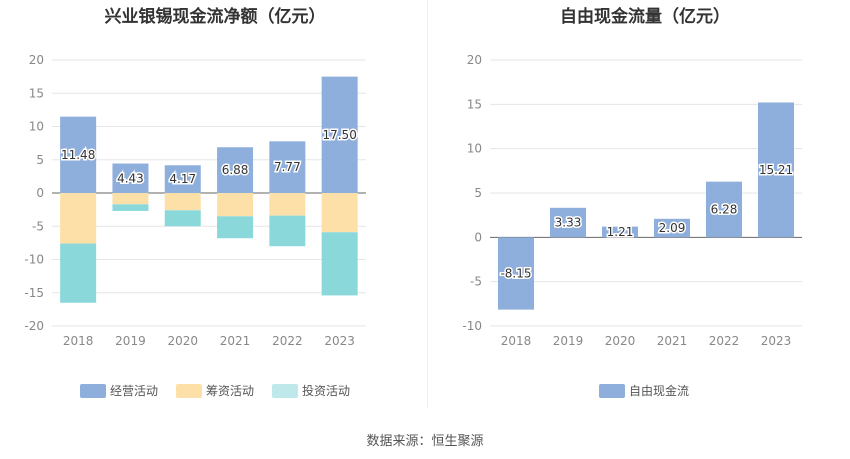  Describe the element at coordinates (40, 160) in the screenshot. I see `left-y-tick-label: 5` at that location.